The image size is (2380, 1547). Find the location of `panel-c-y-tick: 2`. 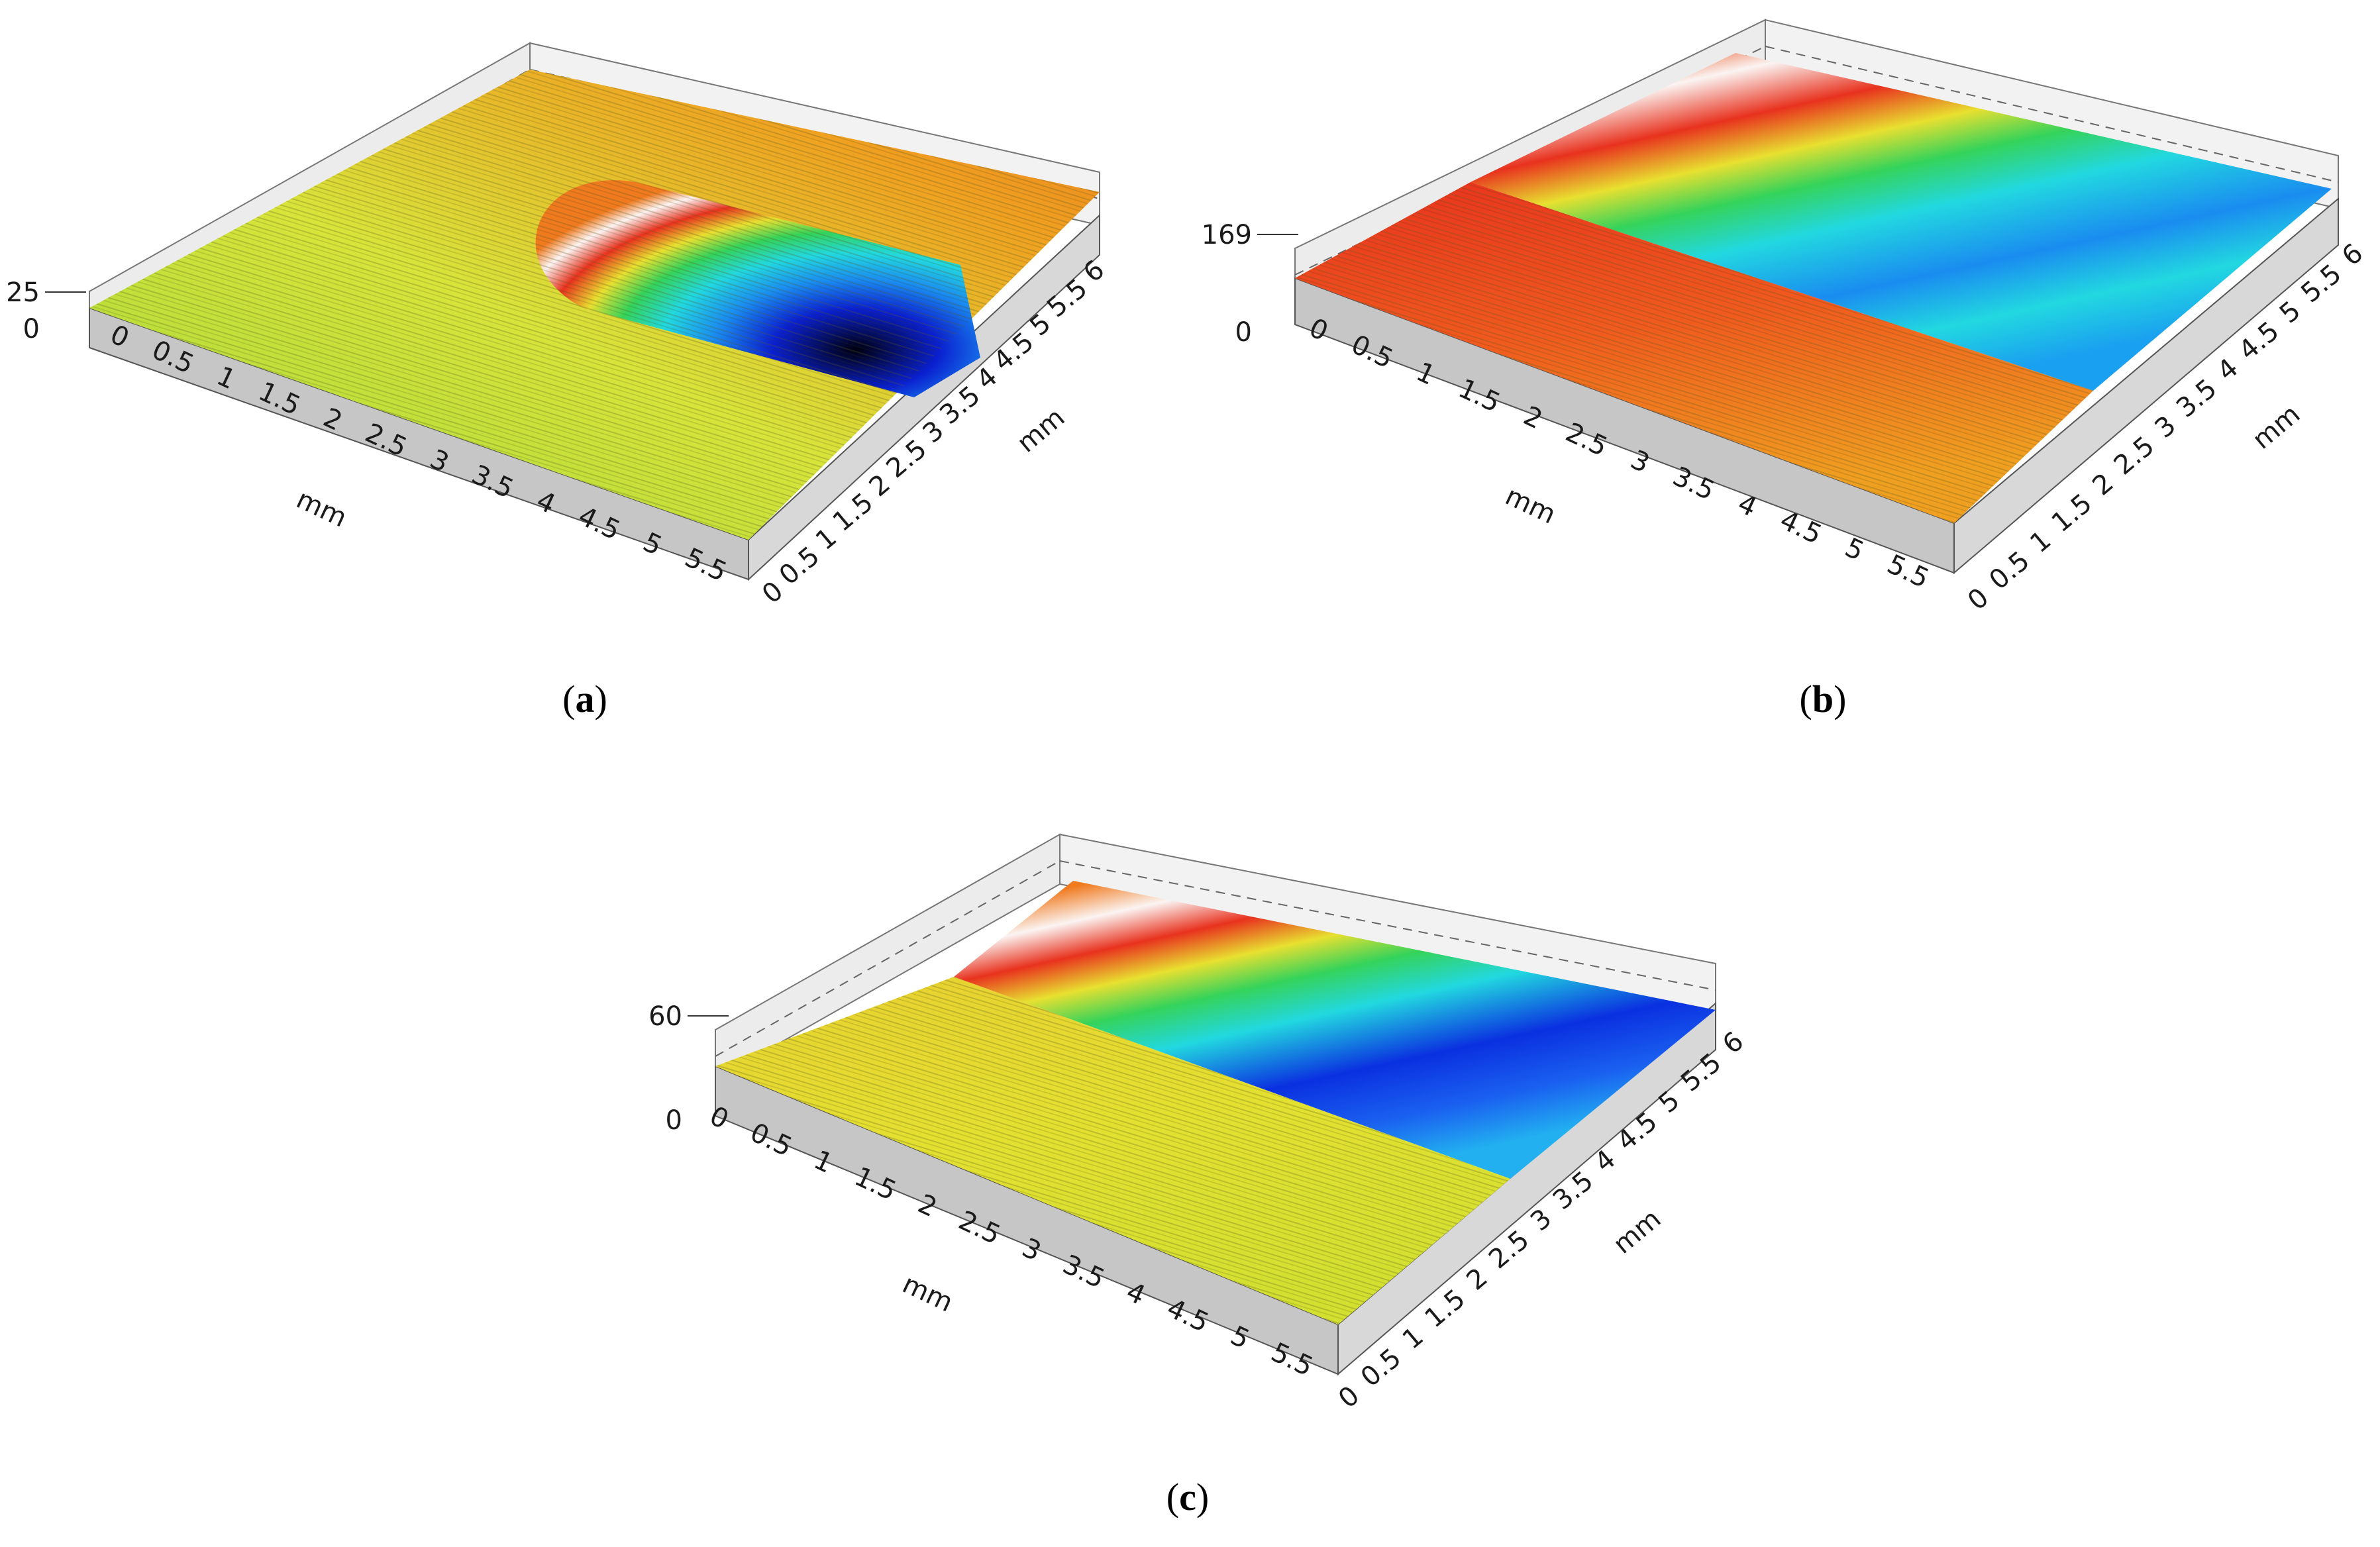

panel-c-y-tick: 2 is located at coordinates (1477, 1279).